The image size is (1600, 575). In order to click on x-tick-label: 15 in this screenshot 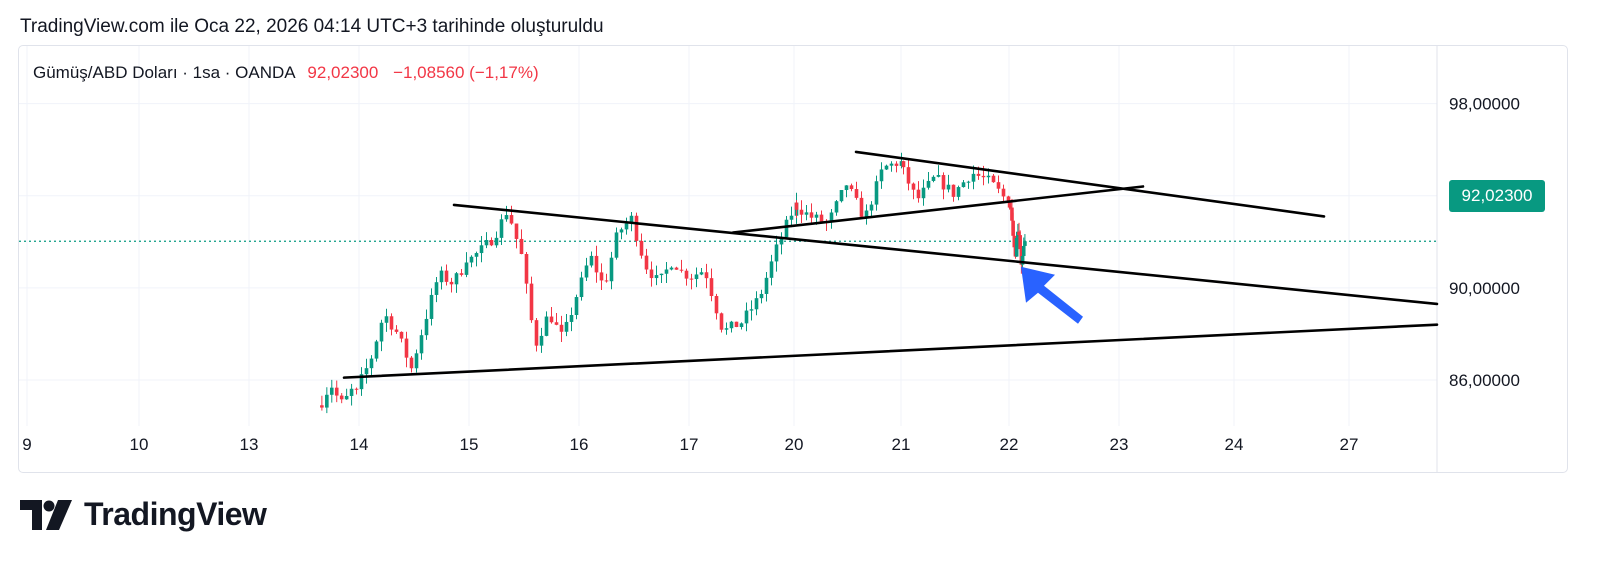, I will do `click(469, 444)`.